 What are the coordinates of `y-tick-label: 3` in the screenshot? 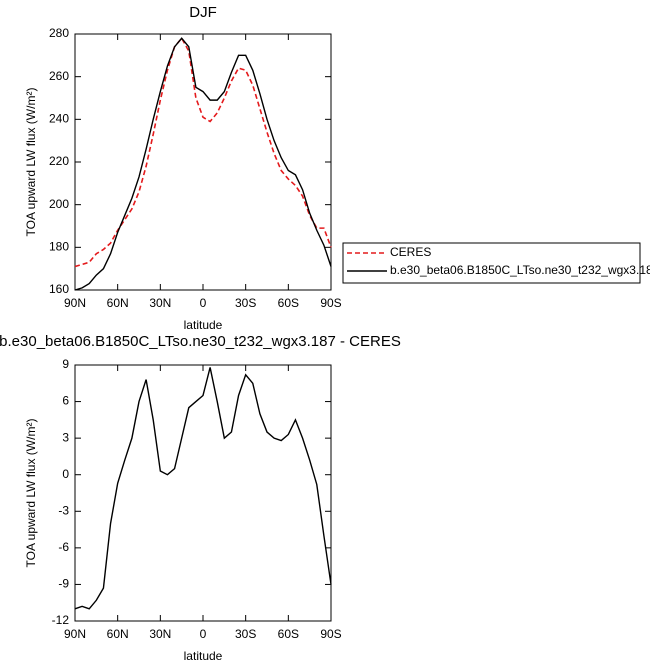 It's located at (65, 437).